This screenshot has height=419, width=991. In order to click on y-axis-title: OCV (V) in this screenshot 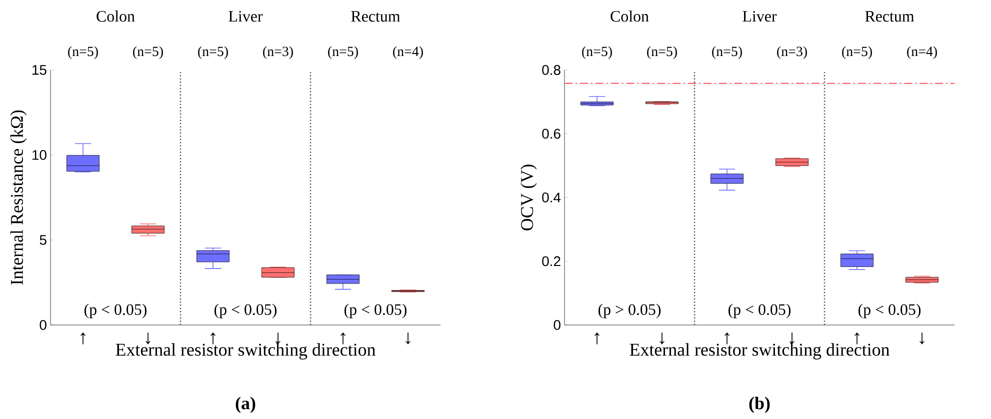, I will do `click(528, 197)`.